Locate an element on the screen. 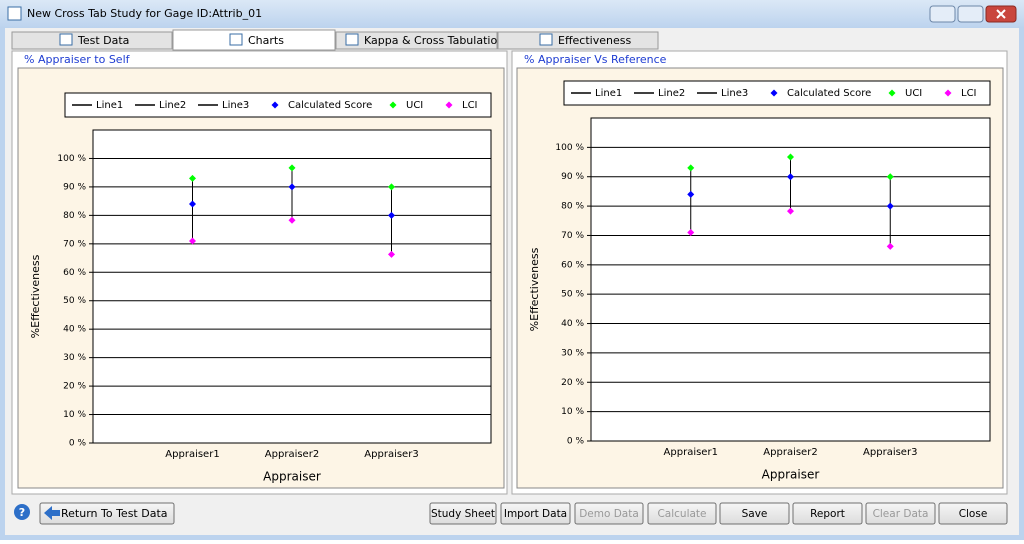 The height and width of the screenshot is (544, 1024). tab-label: Effectiveness is located at coordinates (594, 40).